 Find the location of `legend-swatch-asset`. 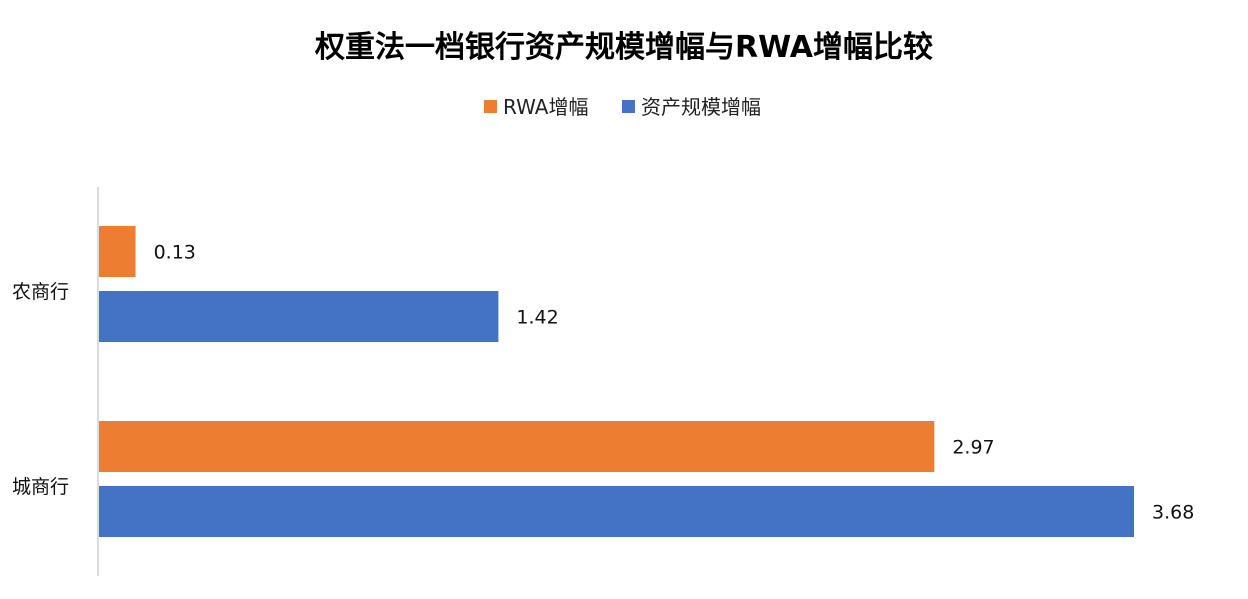

legend-swatch-asset is located at coordinates (628, 106).